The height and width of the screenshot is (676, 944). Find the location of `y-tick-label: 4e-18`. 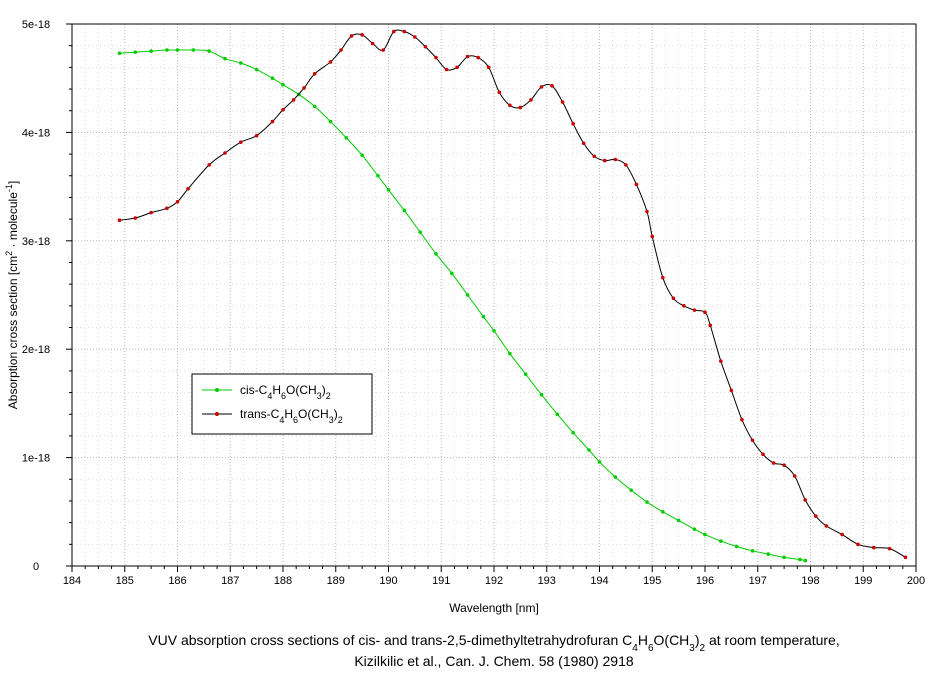

y-tick-label: 4e-18 is located at coordinates (36, 133).